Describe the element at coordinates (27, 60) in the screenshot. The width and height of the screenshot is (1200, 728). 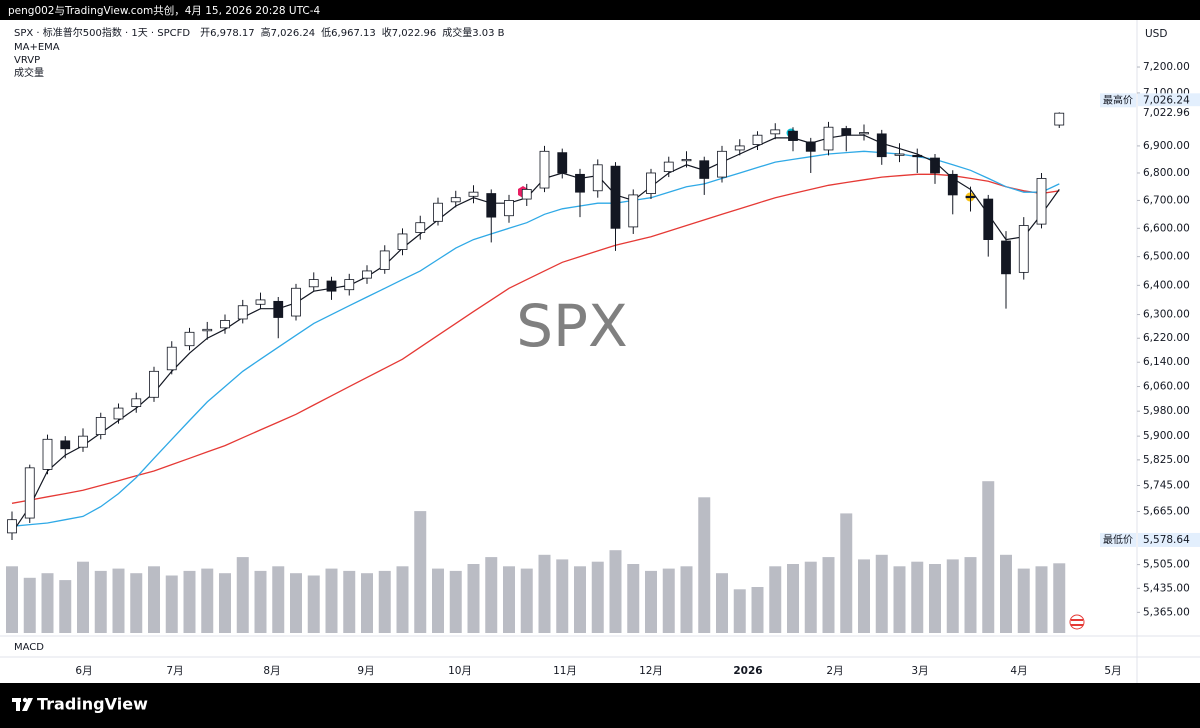
I see `indicator-label: VRVP` at that location.